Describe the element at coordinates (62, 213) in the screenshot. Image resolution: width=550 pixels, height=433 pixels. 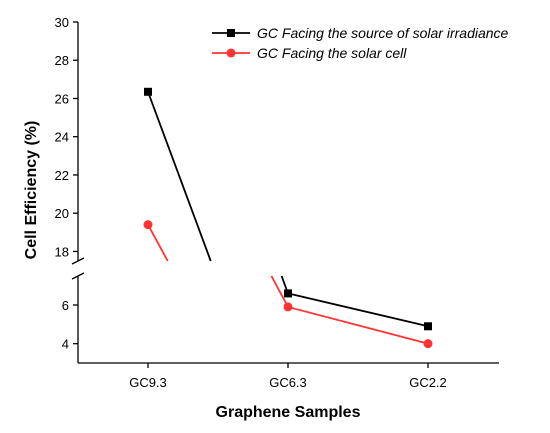
I see `y-tick-label: 20` at that location.